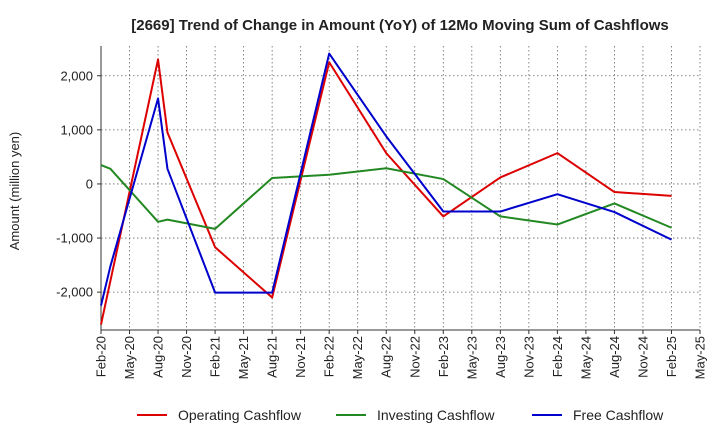 The height and width of the screenshot is (440, 720). Describe the element at coordinates (129, 357) in the screenshot. I see `x-tick-label: May-20` at that location.